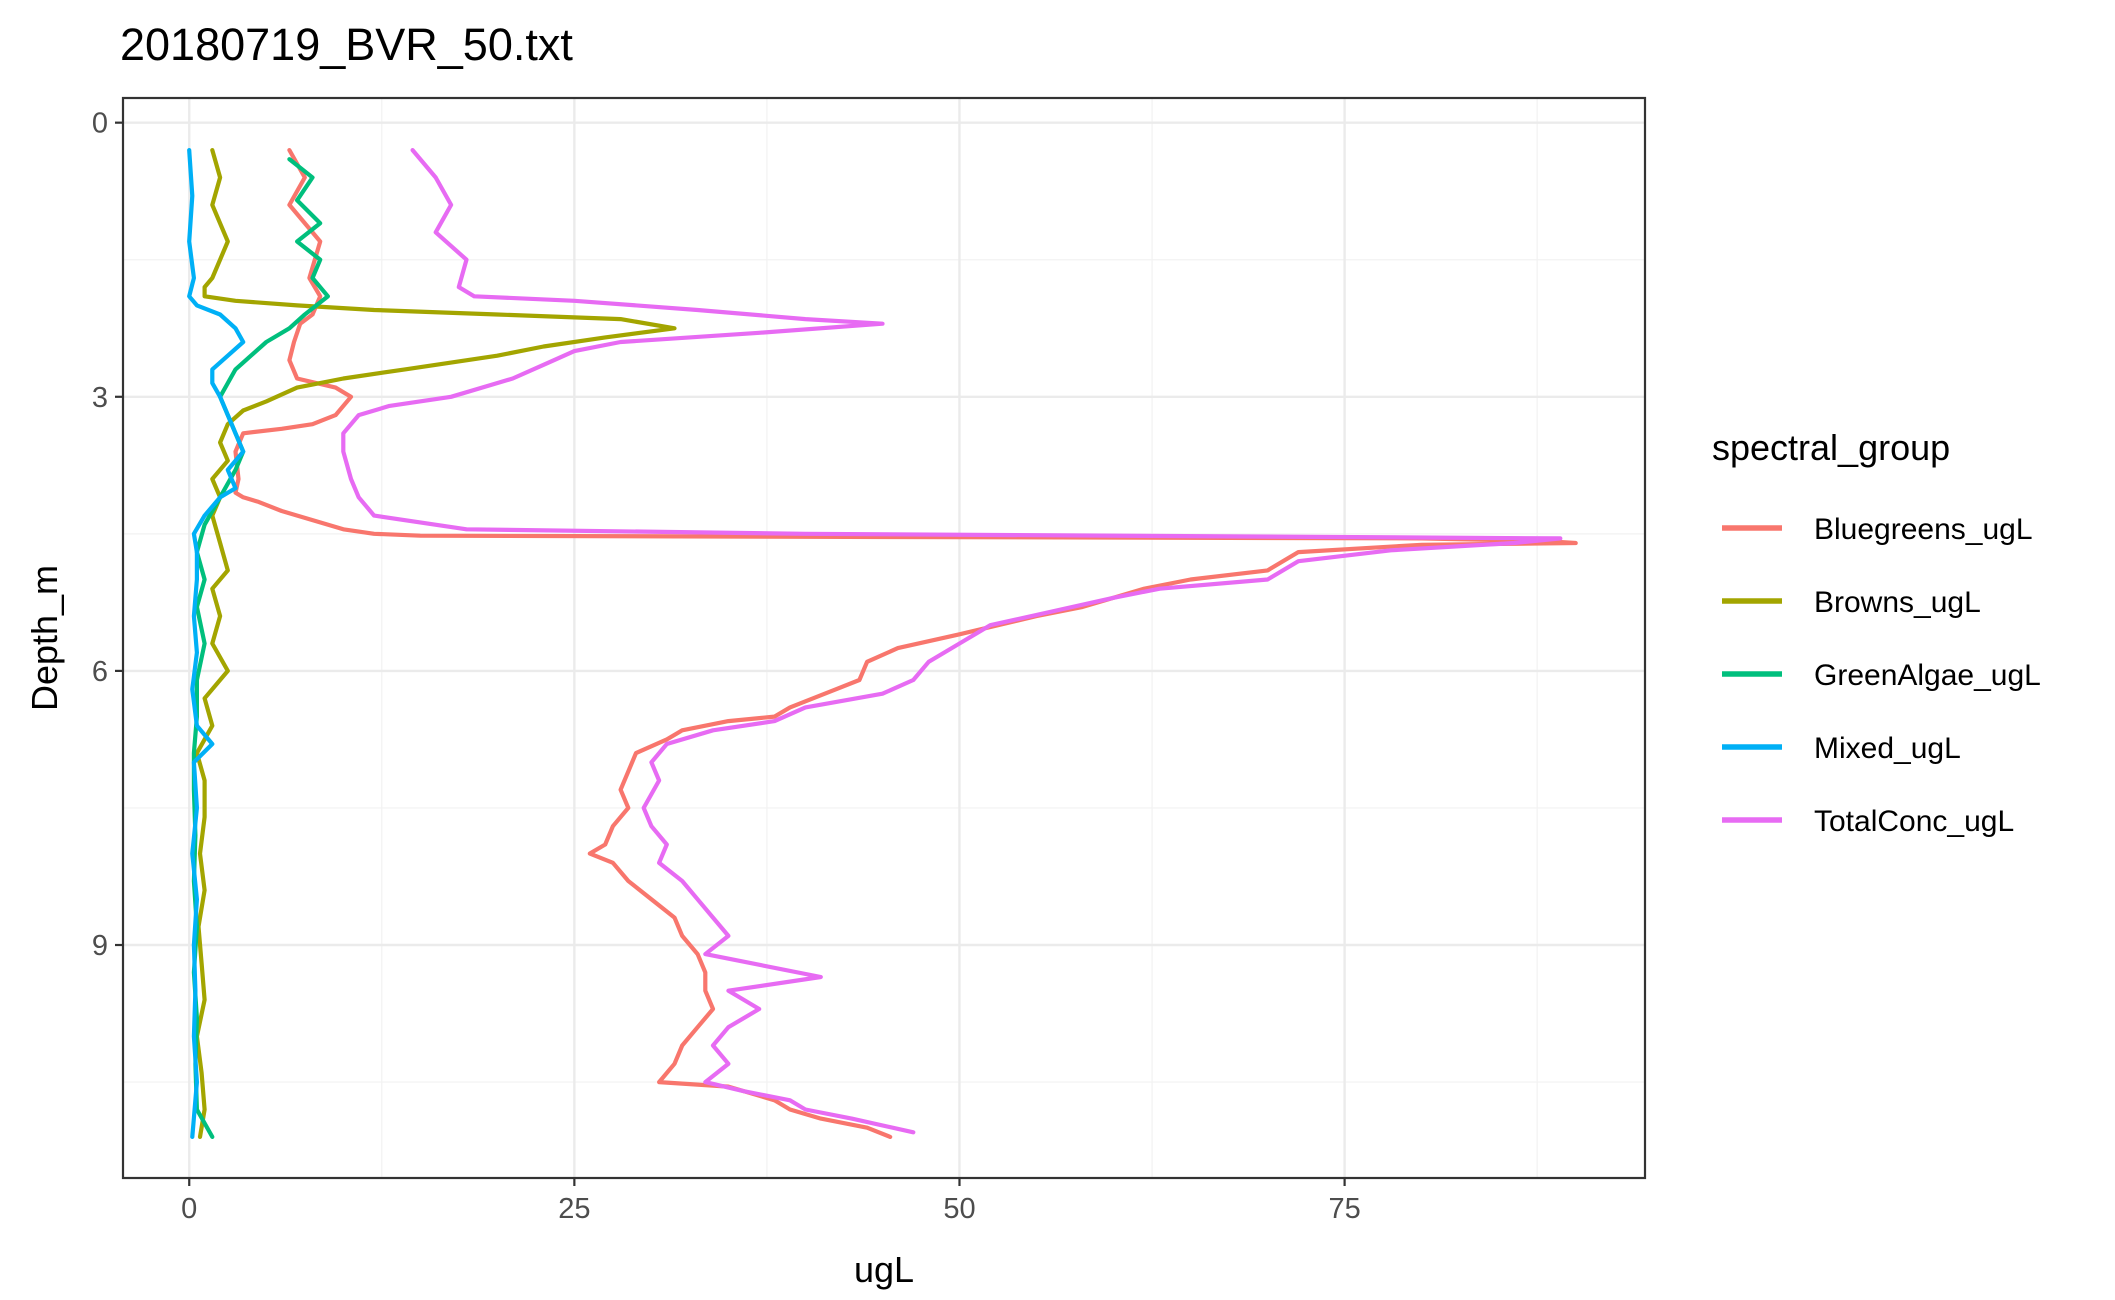 The height and width of the screenshot is (1300, 2115). I want to click on y-tick-label: 9, so click(100, 946).